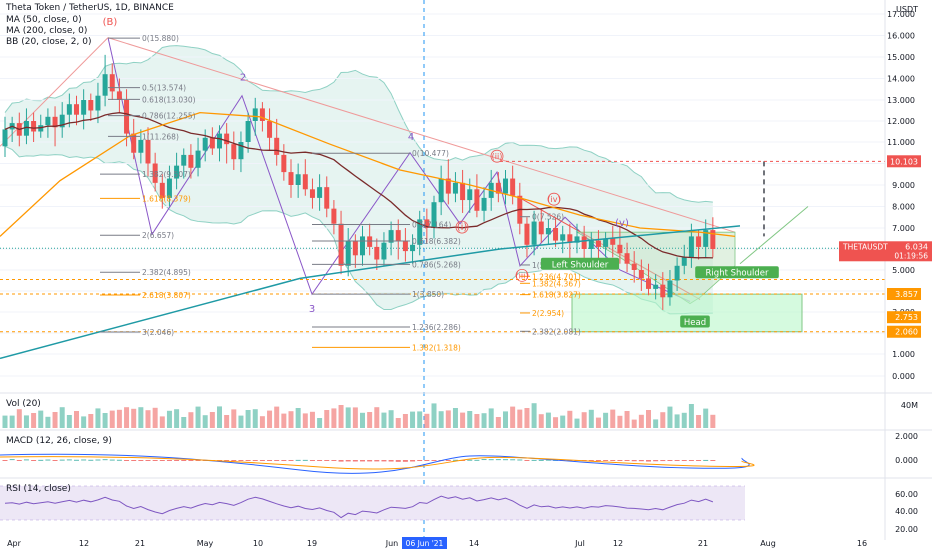 This screenshot has height=550, width=932. What do you see at coordinates (906, 494) in the screenshot?
I see `rsi-scale: 60.00` at bounding box center [906, 494].